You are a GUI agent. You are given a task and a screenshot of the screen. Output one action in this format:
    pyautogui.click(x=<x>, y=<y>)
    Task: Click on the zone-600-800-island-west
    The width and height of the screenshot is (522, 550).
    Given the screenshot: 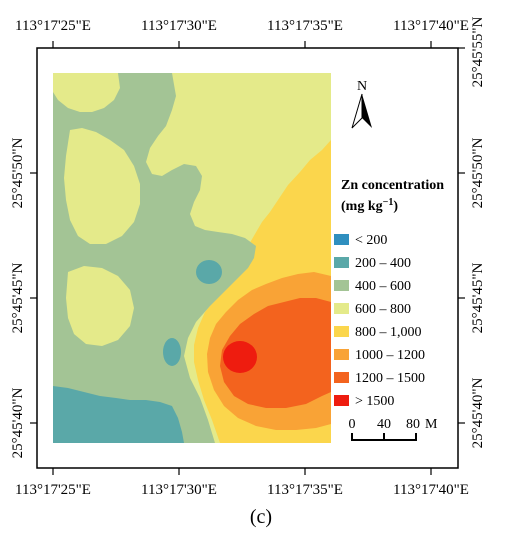 What is the action you would take?
    pyautogui.click(x=100, y=306)
    